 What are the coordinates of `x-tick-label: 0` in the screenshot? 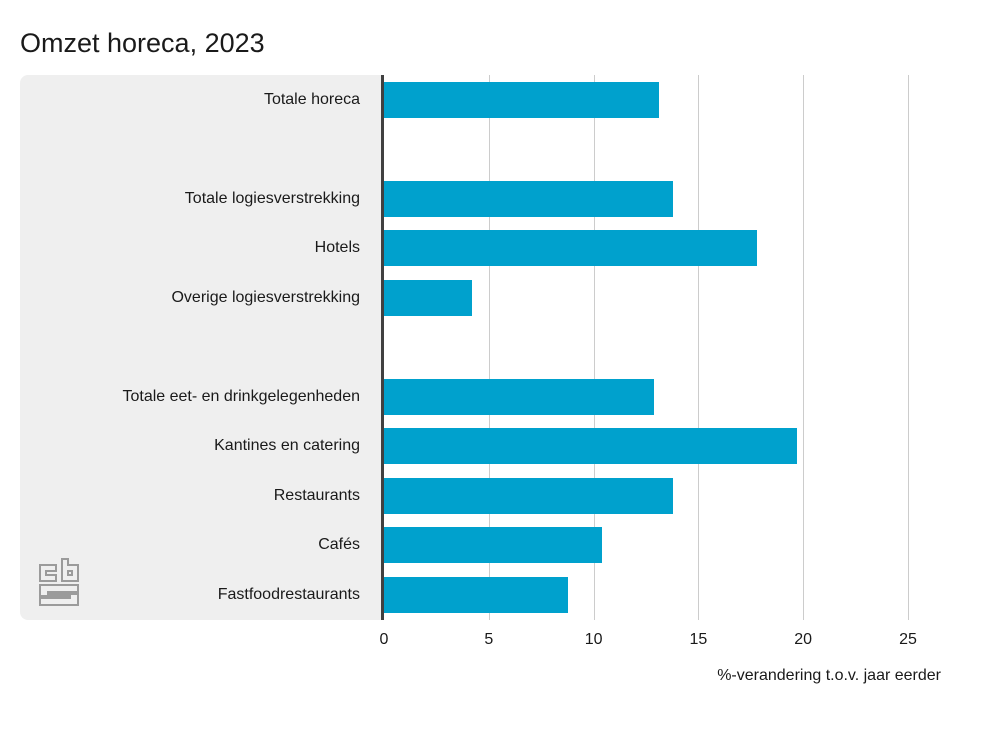 It's located at (384, 639).